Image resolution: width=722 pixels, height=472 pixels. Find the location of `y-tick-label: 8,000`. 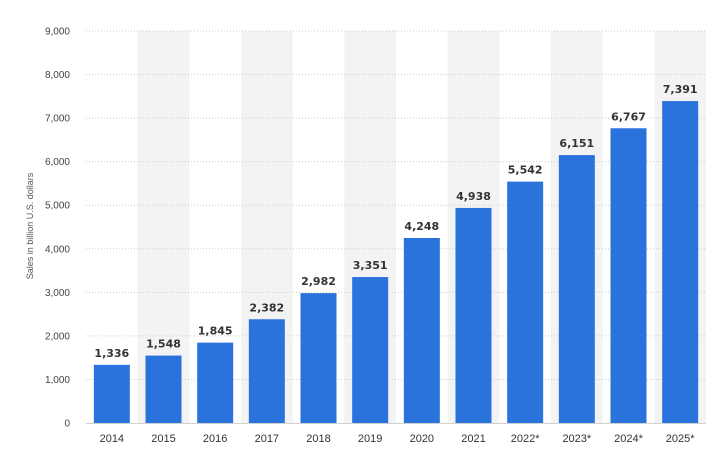

y-tick-label: 8,000 is located at coordinates (57, 75).